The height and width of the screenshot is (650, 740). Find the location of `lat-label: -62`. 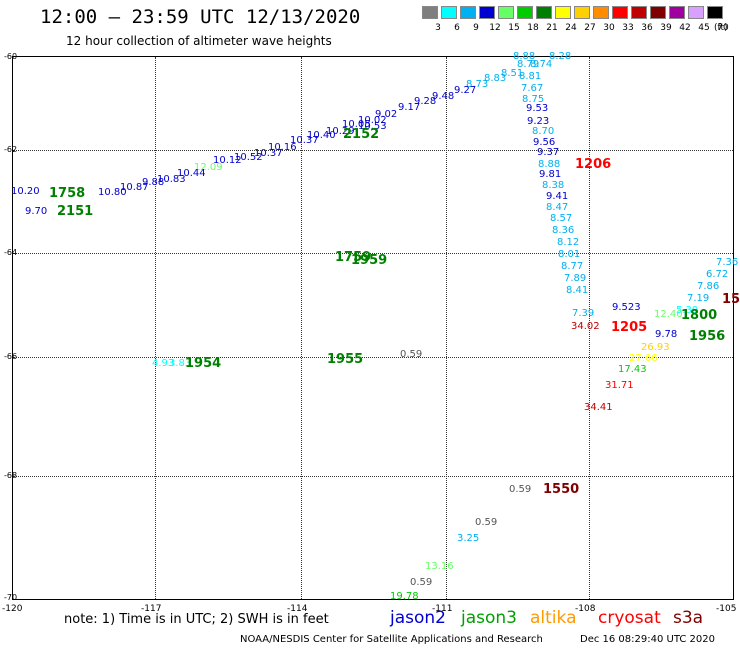

lat-label: -62 is located at coordinates (11, 149).